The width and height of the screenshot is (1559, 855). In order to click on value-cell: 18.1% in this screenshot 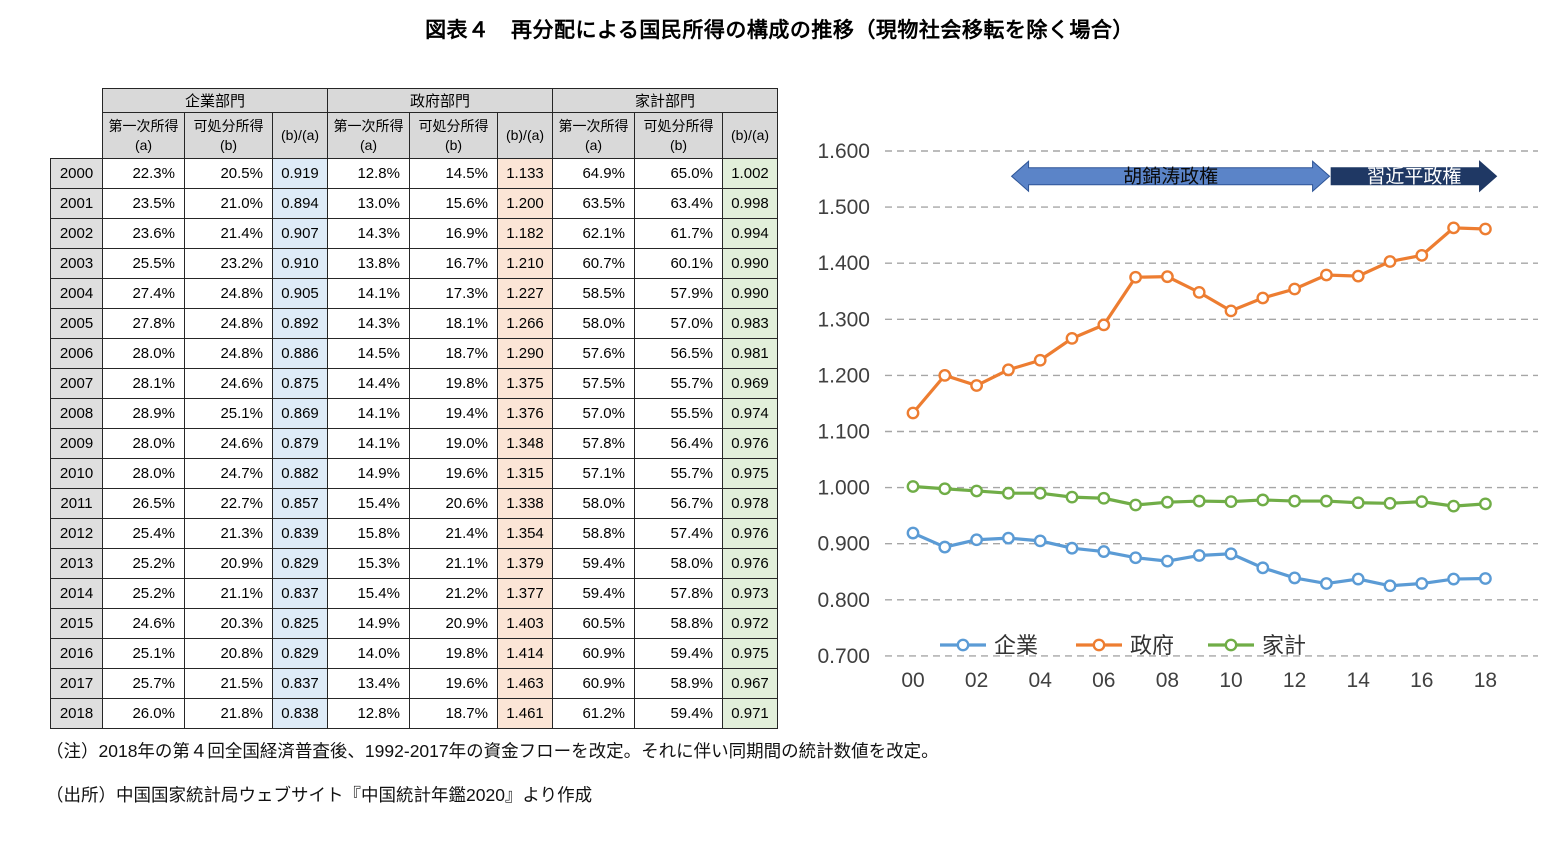, I will do `click(453, 323)`.